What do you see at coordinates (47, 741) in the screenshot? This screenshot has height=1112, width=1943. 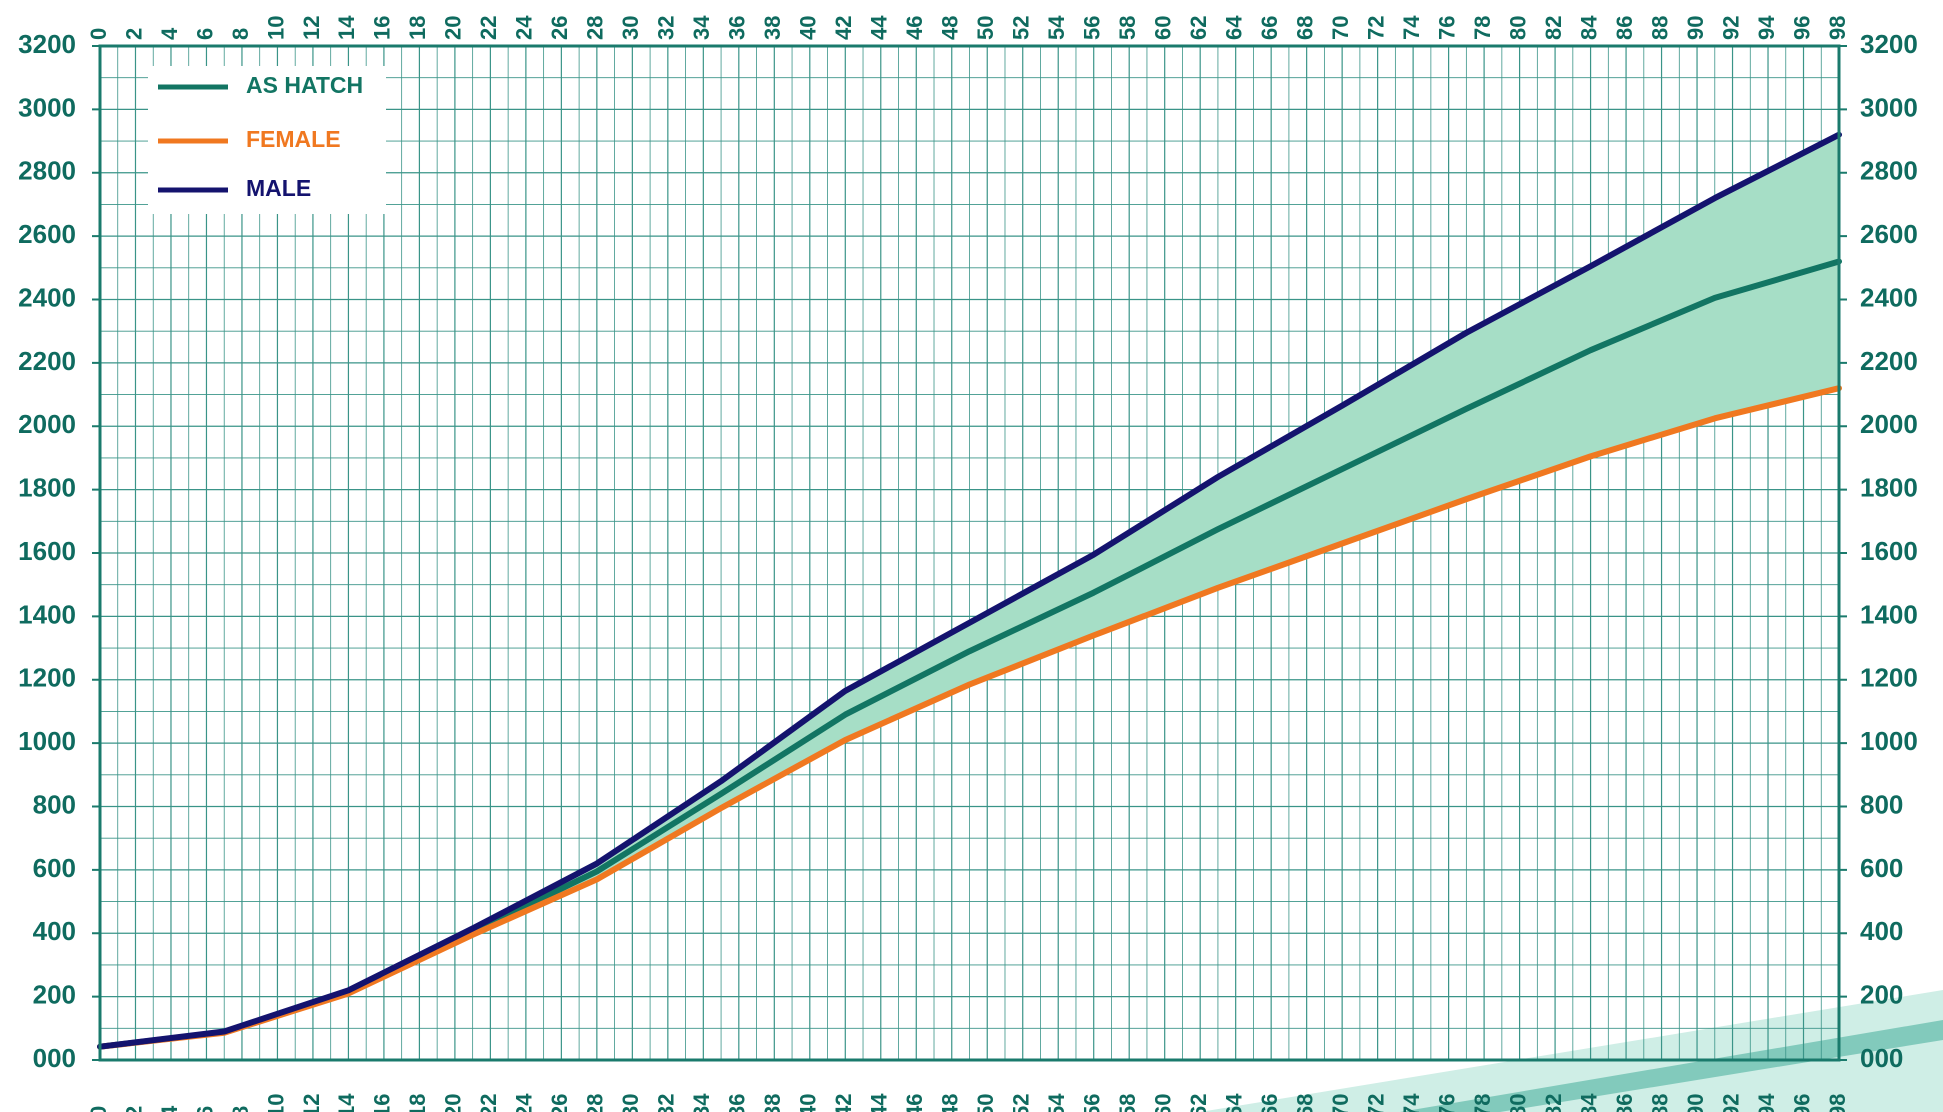 I see `y-tick-label: 1000` at bounding box center [47, 741].